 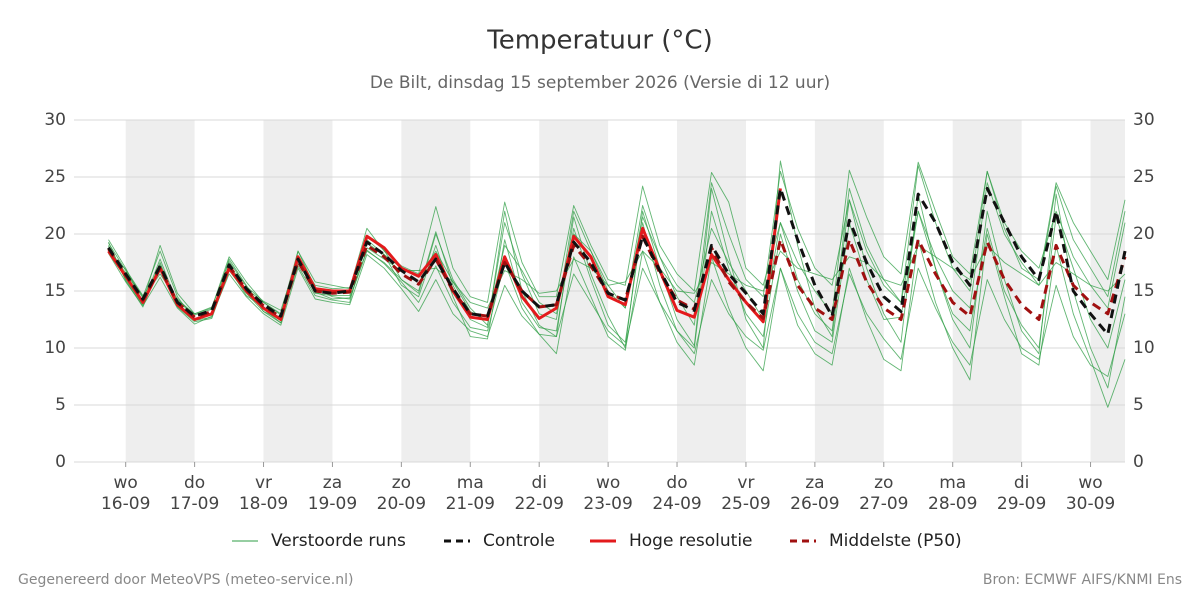 I want to click on y-tick-label: 30, so click(x=55, y=120).